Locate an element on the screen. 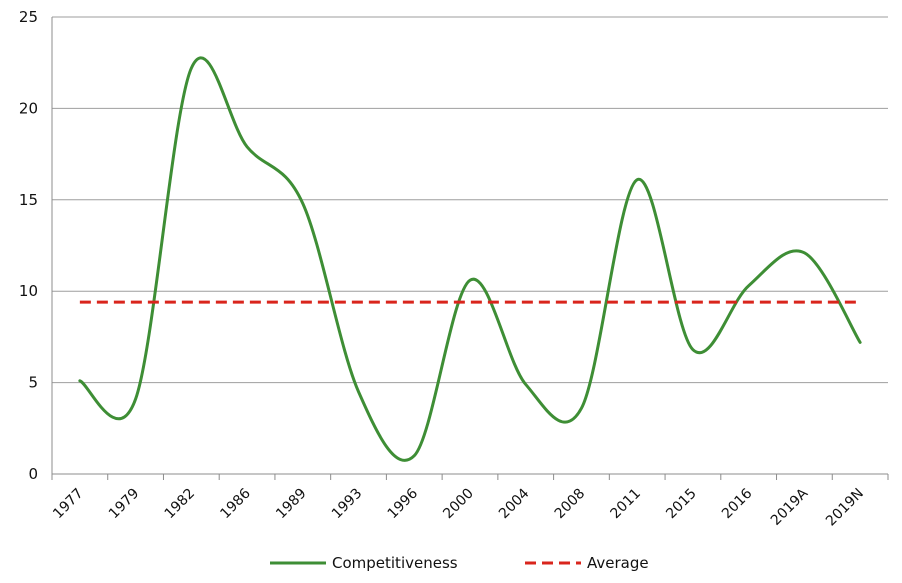 The height and width of the screenshot is (583, 902). legend-label: Average is located at coordinates (618, 563).